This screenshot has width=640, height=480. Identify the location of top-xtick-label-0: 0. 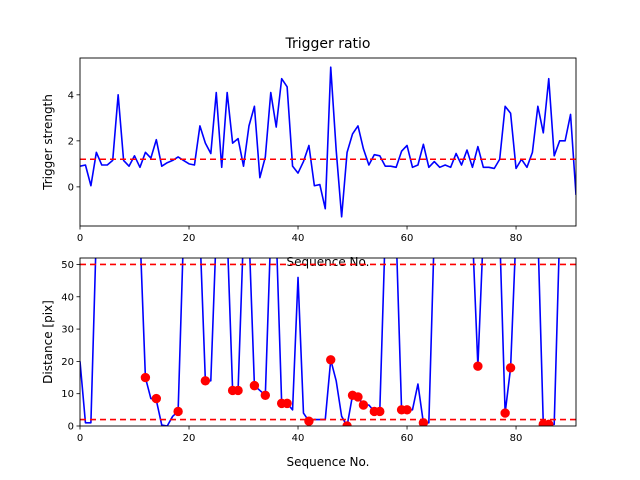
(80, 238).